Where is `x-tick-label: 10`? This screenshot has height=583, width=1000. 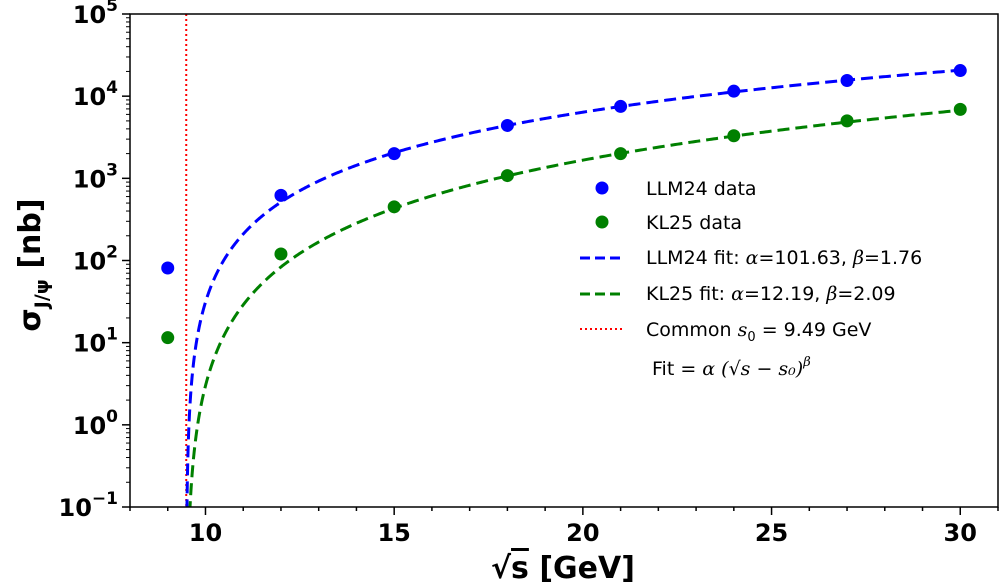 x-tick-label: 10 is located at coordinates (205, 533).